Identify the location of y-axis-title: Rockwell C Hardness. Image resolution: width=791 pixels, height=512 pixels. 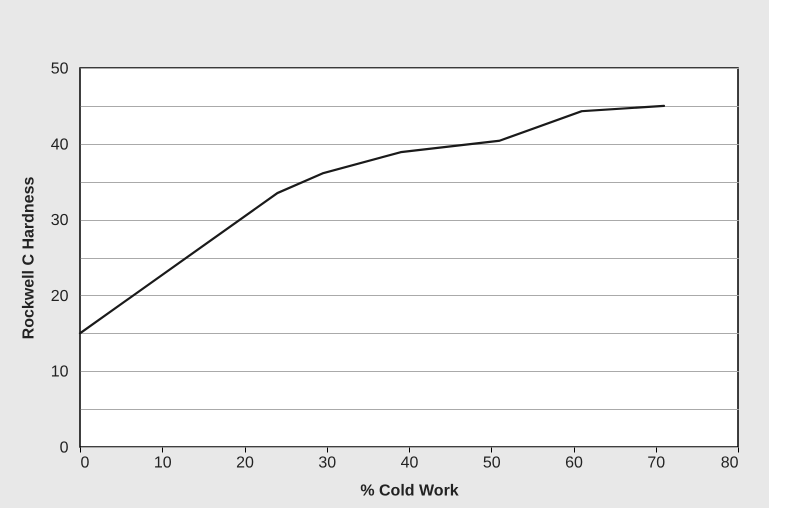
(29, 258).